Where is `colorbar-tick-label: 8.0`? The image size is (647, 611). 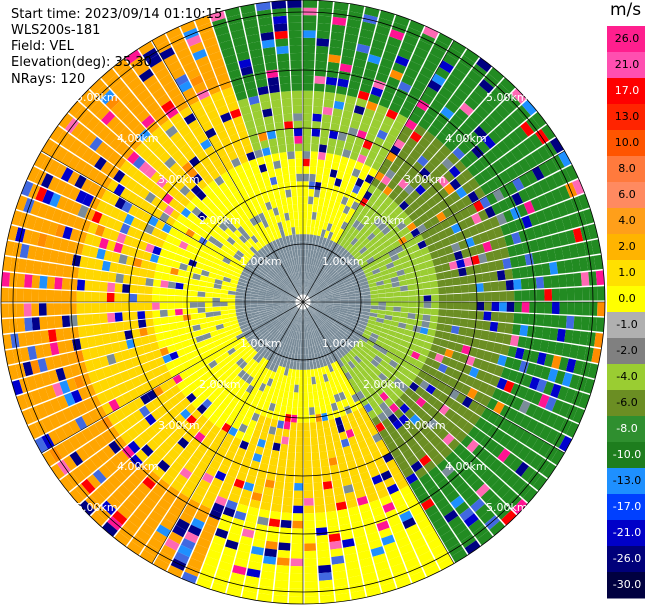
colorbar-tick-label: 8.0 is located at coordinates (627, 168).